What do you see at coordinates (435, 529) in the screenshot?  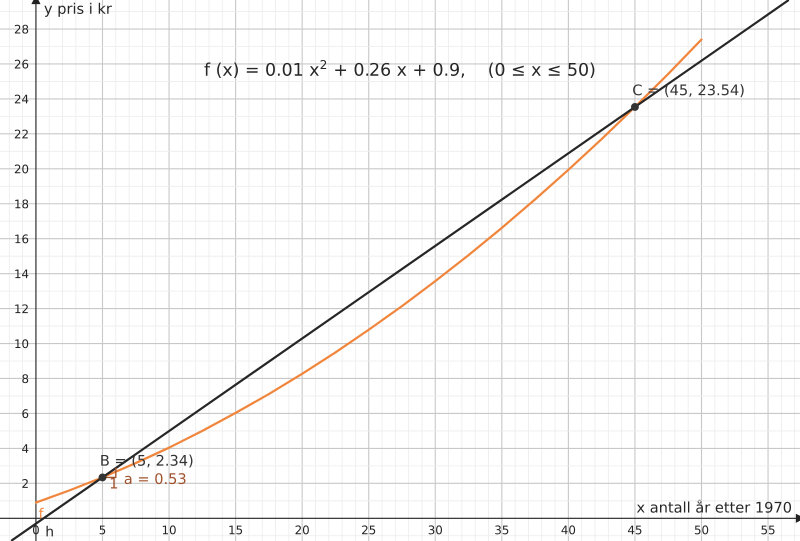 I see `x-tick-label: 30` at bounding box center [435, 529].